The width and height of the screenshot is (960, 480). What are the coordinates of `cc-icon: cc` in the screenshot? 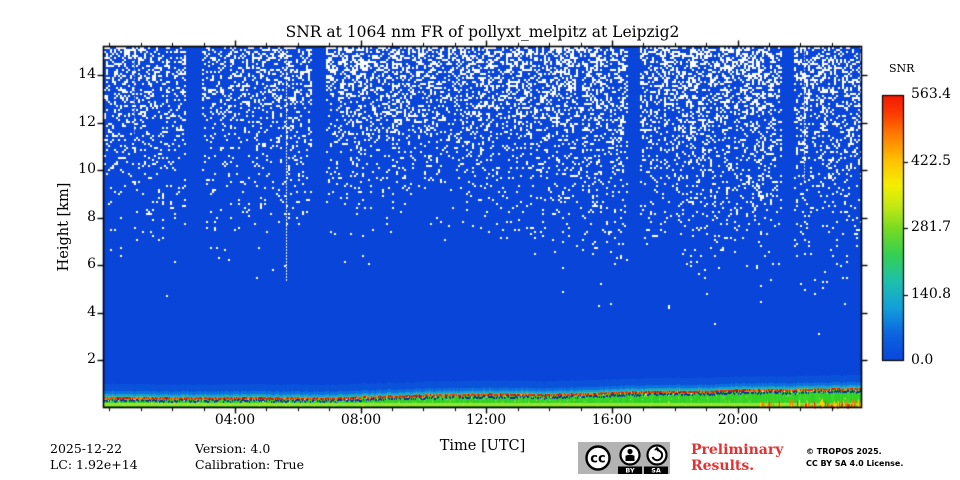 It's located at (598, 458).